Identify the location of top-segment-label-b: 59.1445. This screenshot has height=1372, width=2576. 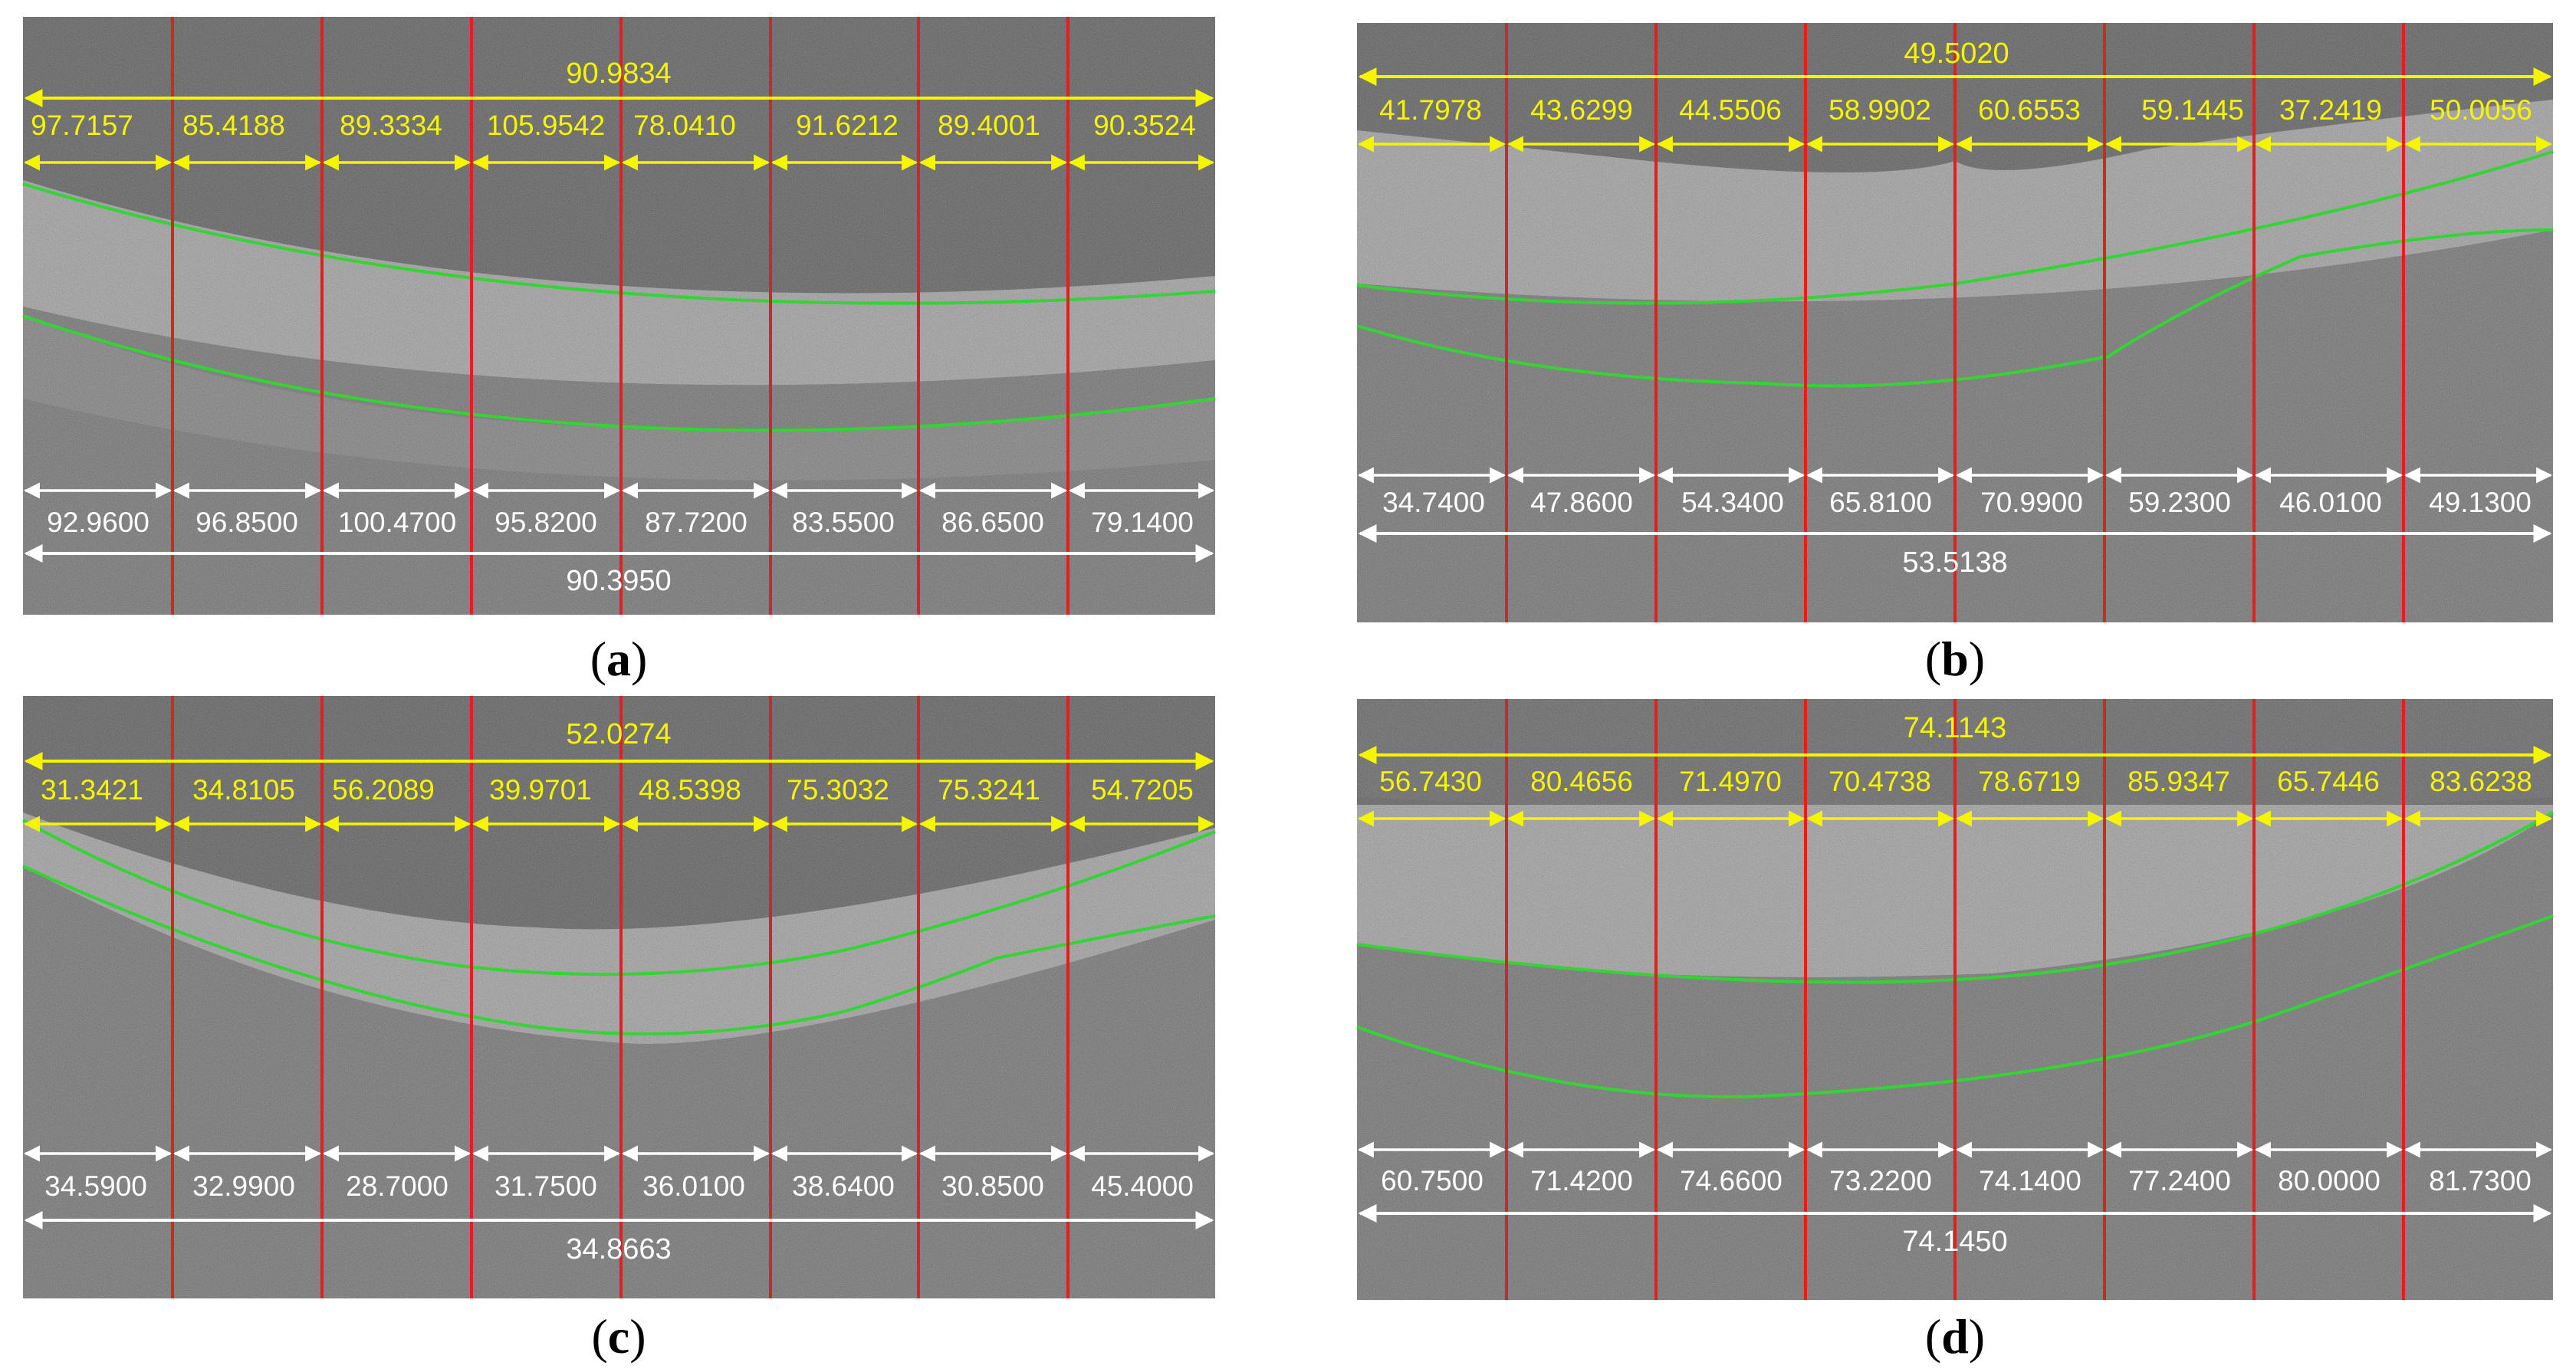
(2192, 110).